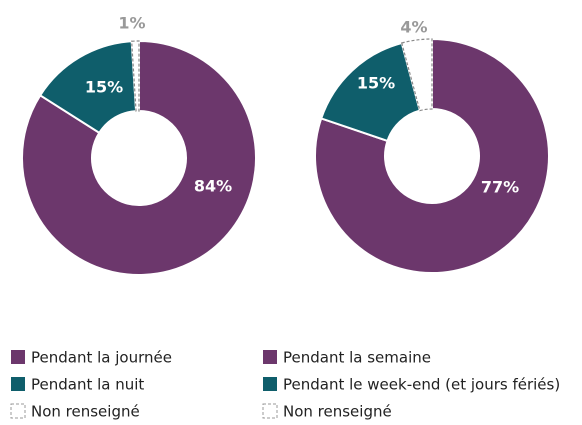 The height and width of the screenshot is (425, 582). Describe the element at coordinates (131, 23) in the screenshot. I see `data-label: 1%` at that location.